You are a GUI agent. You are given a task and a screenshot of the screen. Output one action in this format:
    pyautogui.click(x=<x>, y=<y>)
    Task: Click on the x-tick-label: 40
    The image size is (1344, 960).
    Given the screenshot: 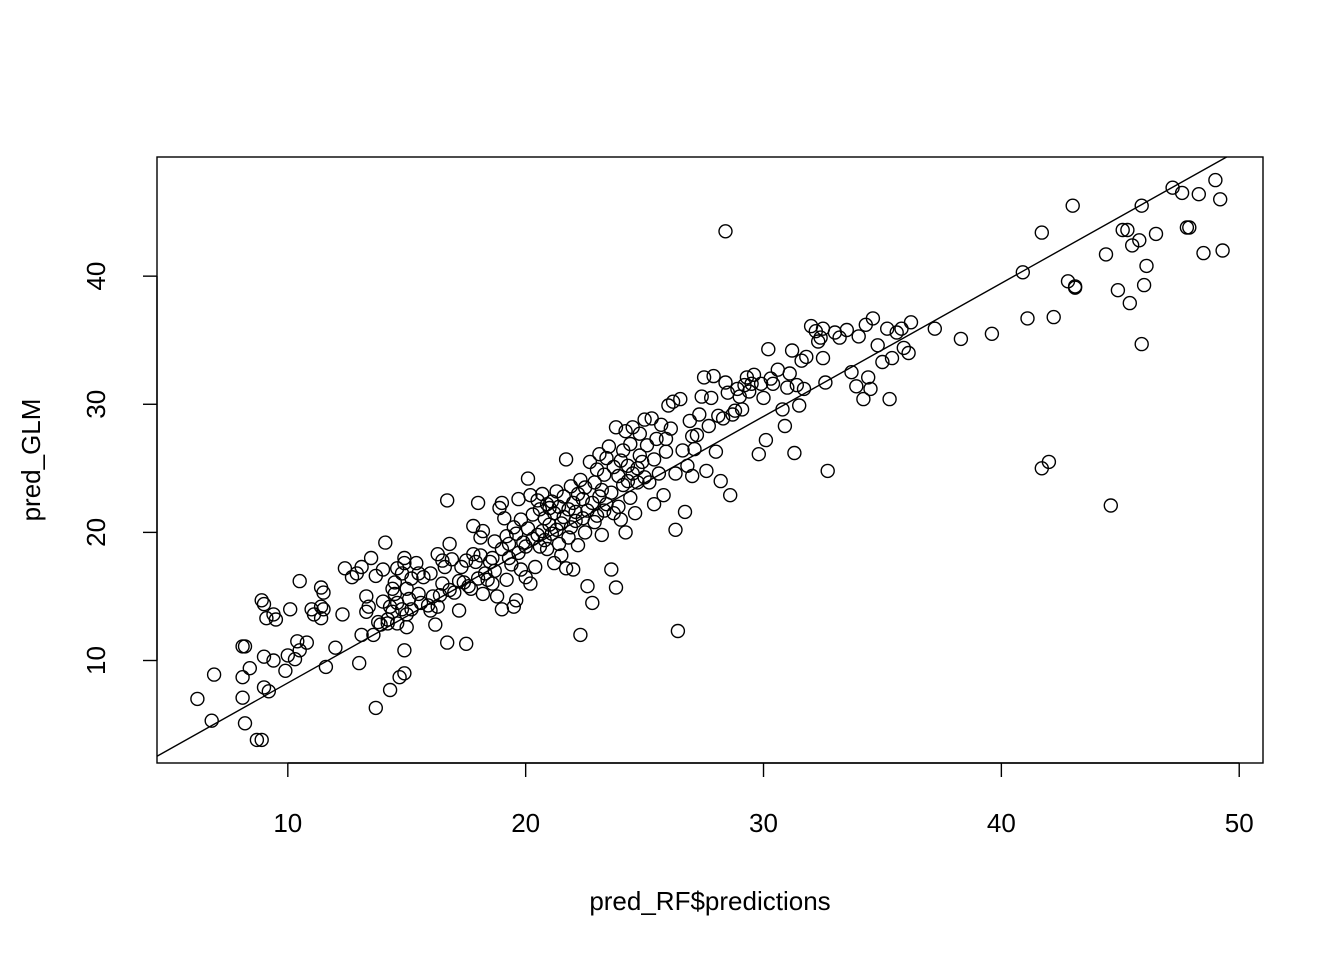 What is the action you would take?
    pyautogui.click(x=1001, y=823)
    